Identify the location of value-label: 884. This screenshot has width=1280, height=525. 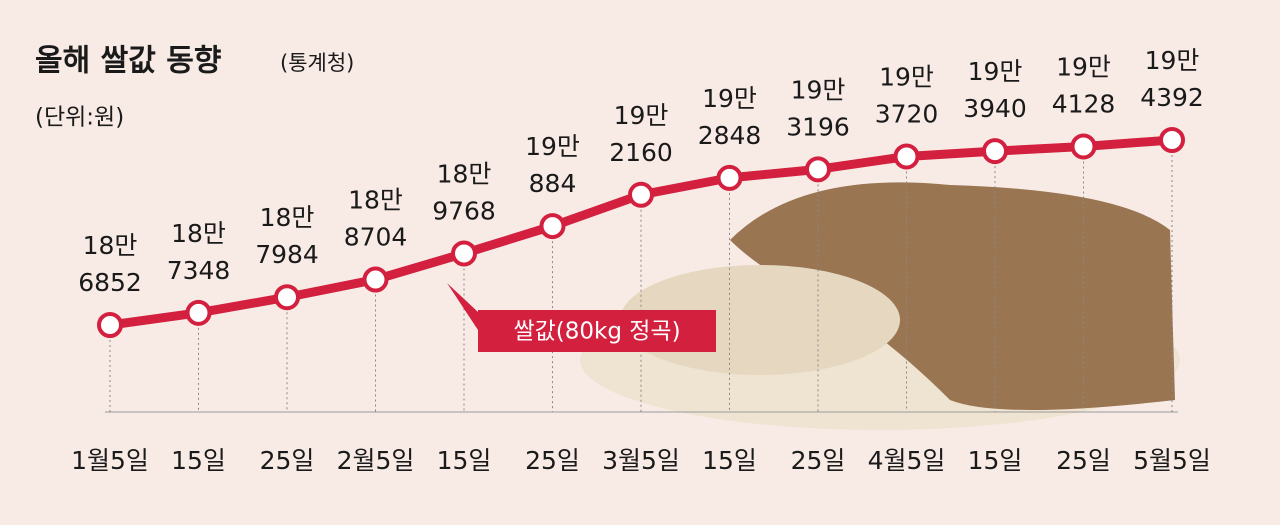
(553, 183).